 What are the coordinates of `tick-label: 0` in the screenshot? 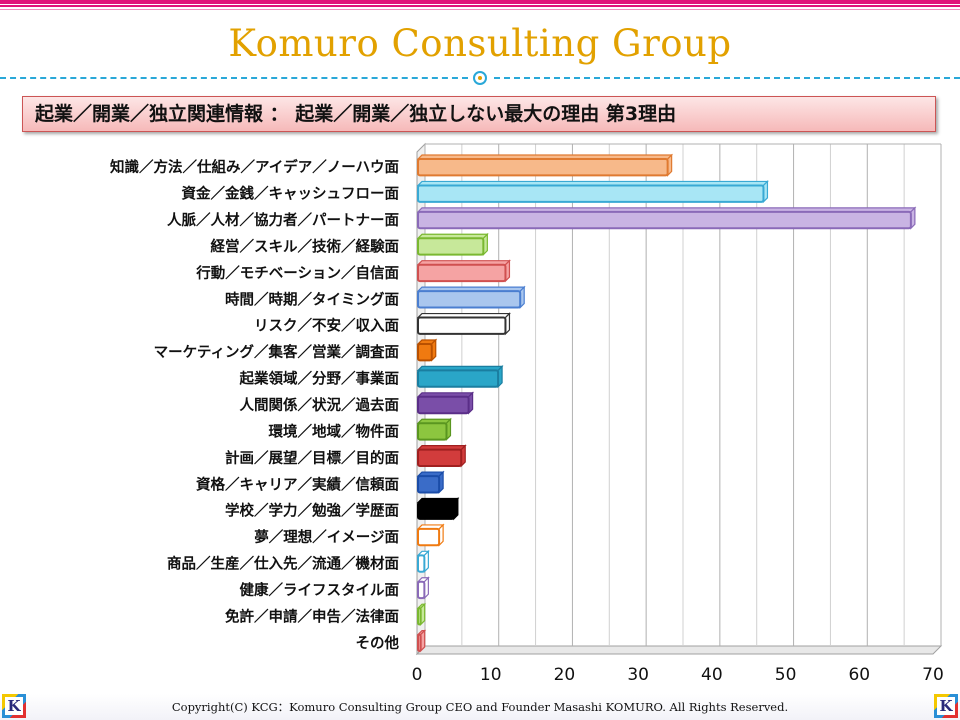 It's located at (417, 675).